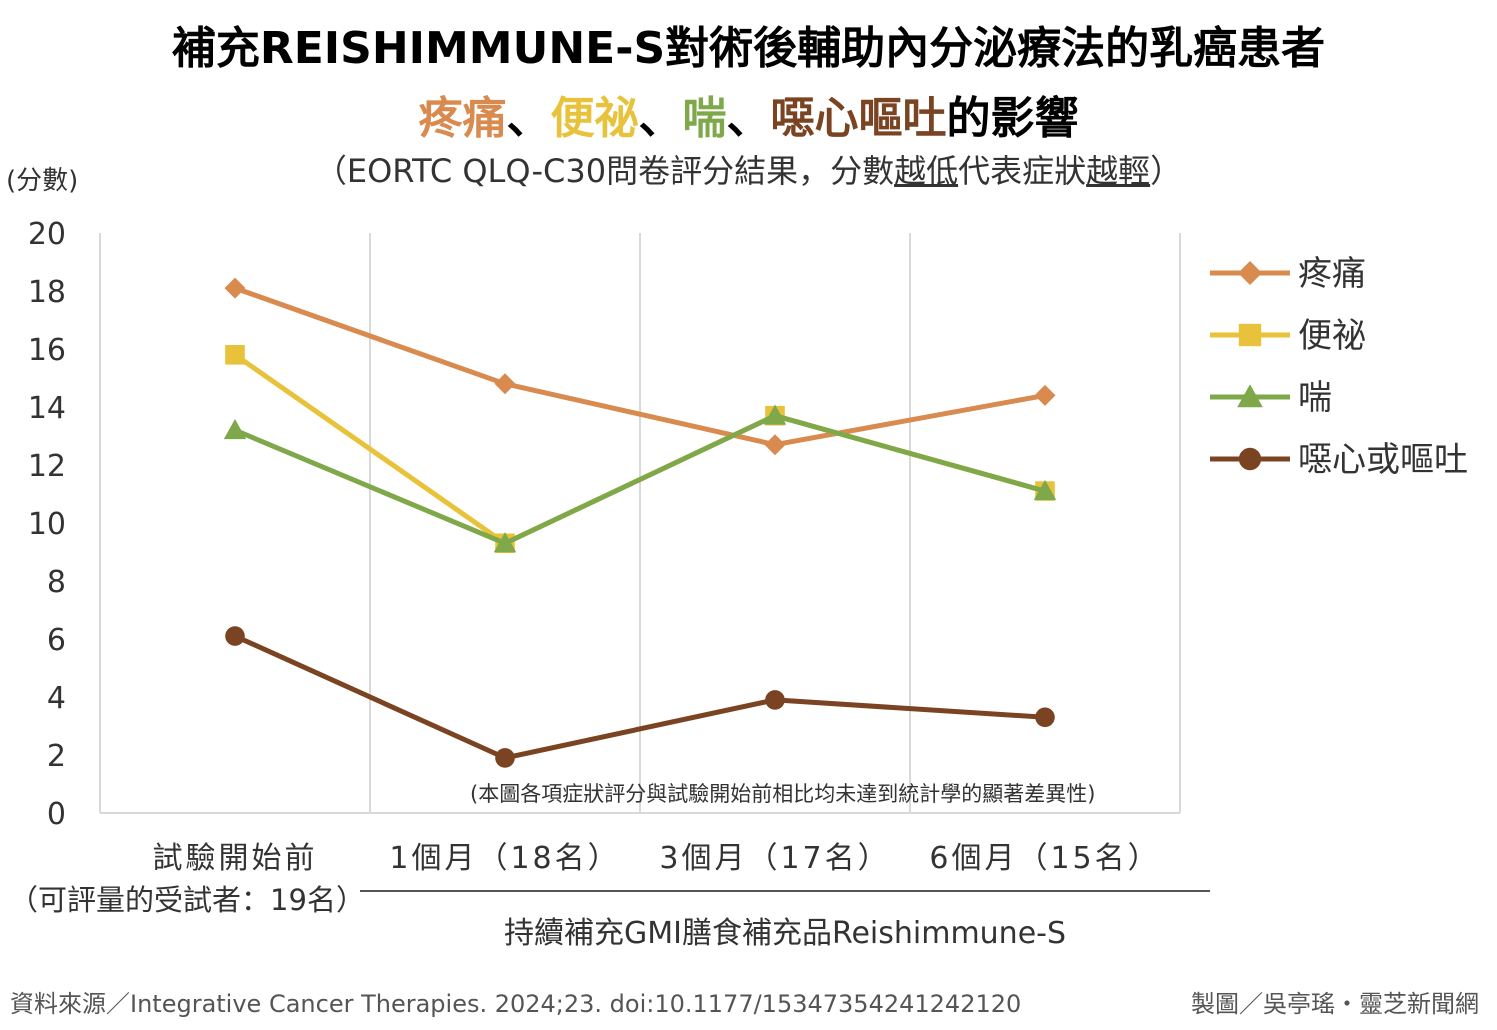  What do you see at coordinates (858, 118) in the screenshot?
I see `title-nausea: 噁心嘔吐` at bounding box center [858, 118].